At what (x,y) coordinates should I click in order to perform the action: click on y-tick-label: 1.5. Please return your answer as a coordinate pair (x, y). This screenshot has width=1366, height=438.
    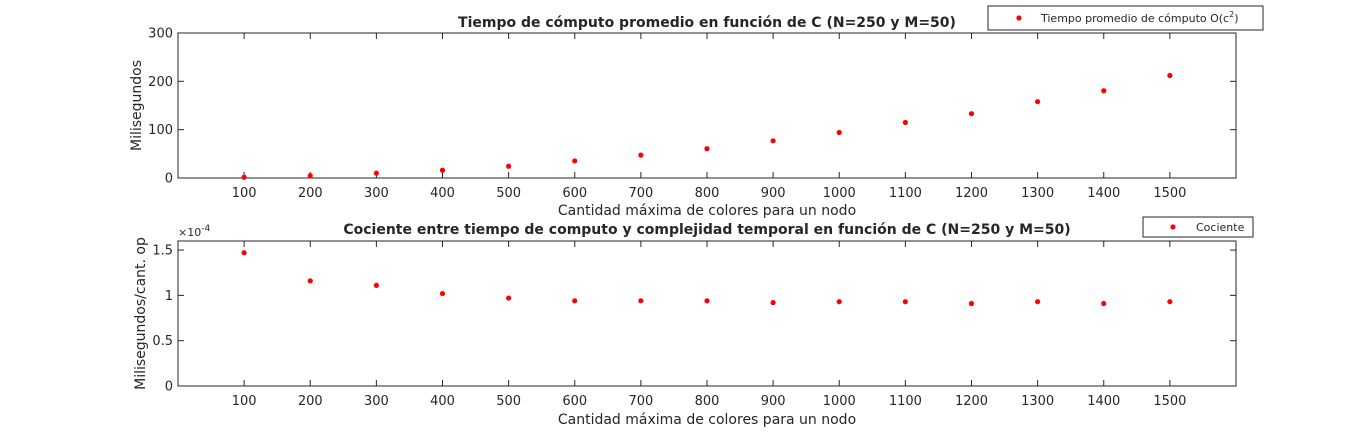
    Looking at the image, I should click on (162, 251).